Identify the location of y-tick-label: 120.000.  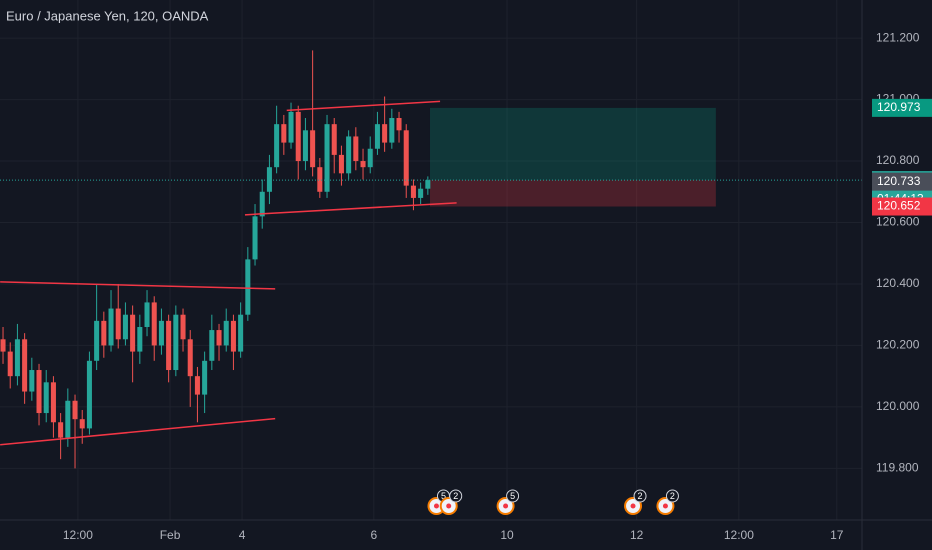
(898, 406).